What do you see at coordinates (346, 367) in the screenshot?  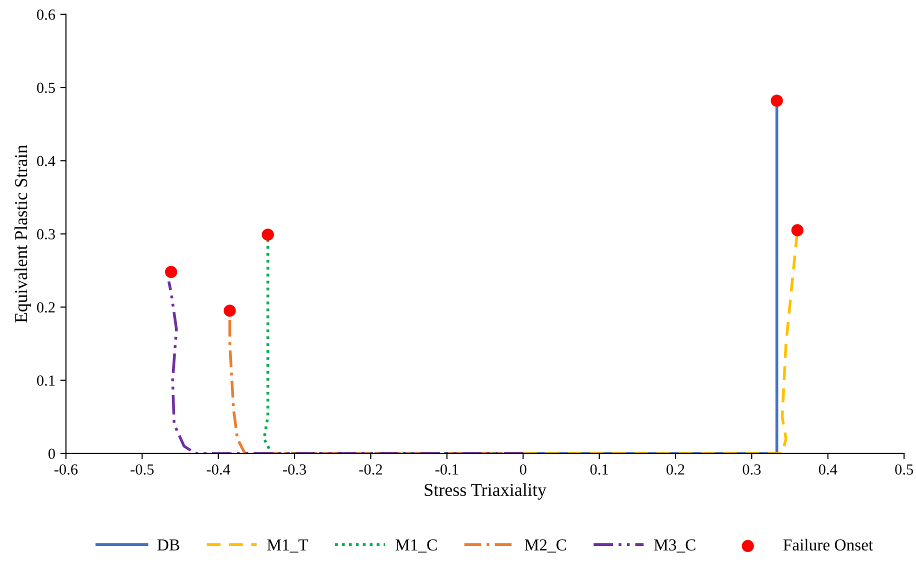 I see `line-series` at bounding box center [346, 367].